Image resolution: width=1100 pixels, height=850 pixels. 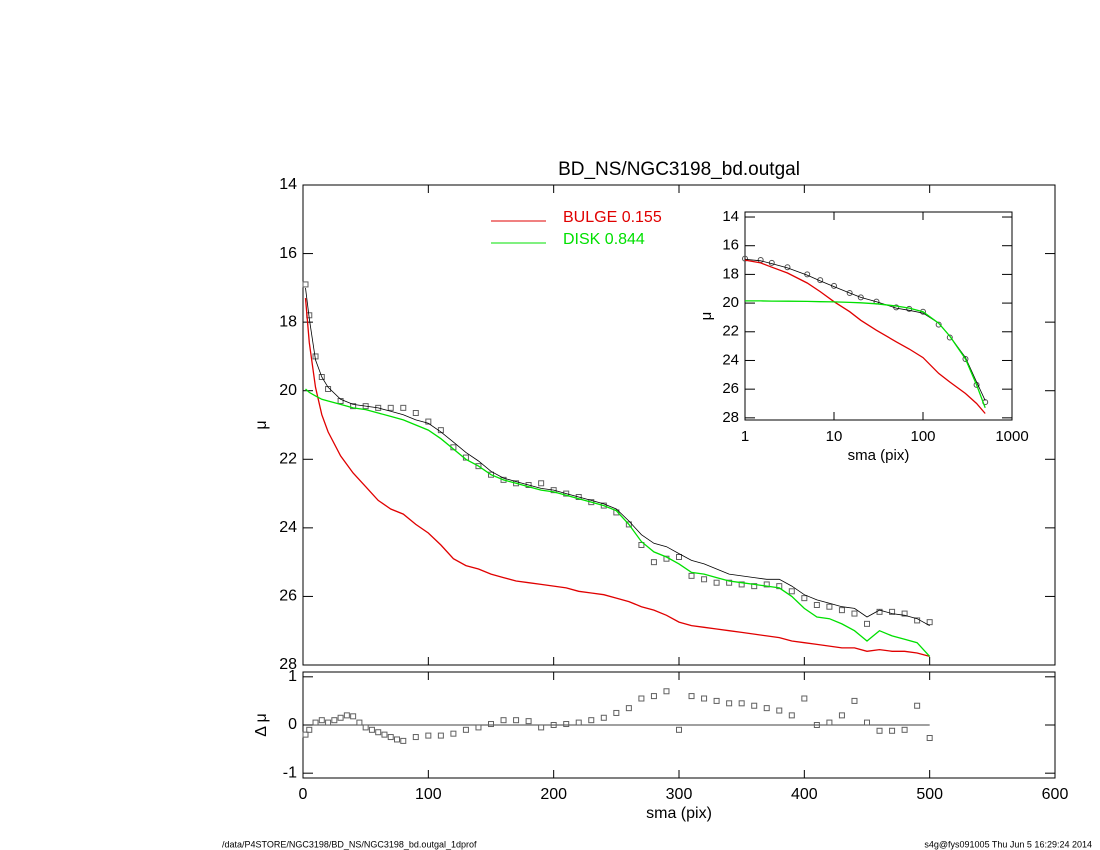 I want to click on x-axis-label: sma (pix), so click(x=679, y=813).